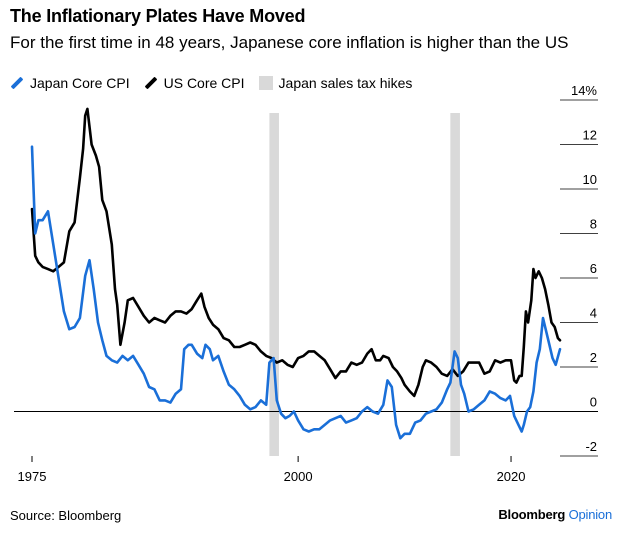 Image resolution: width=624 pixels, height=535 pixels. Describe the element at coordinates (345, 83) in the screenshot. I see `legend-label-tax: Japan sales tax hikes` at that location.